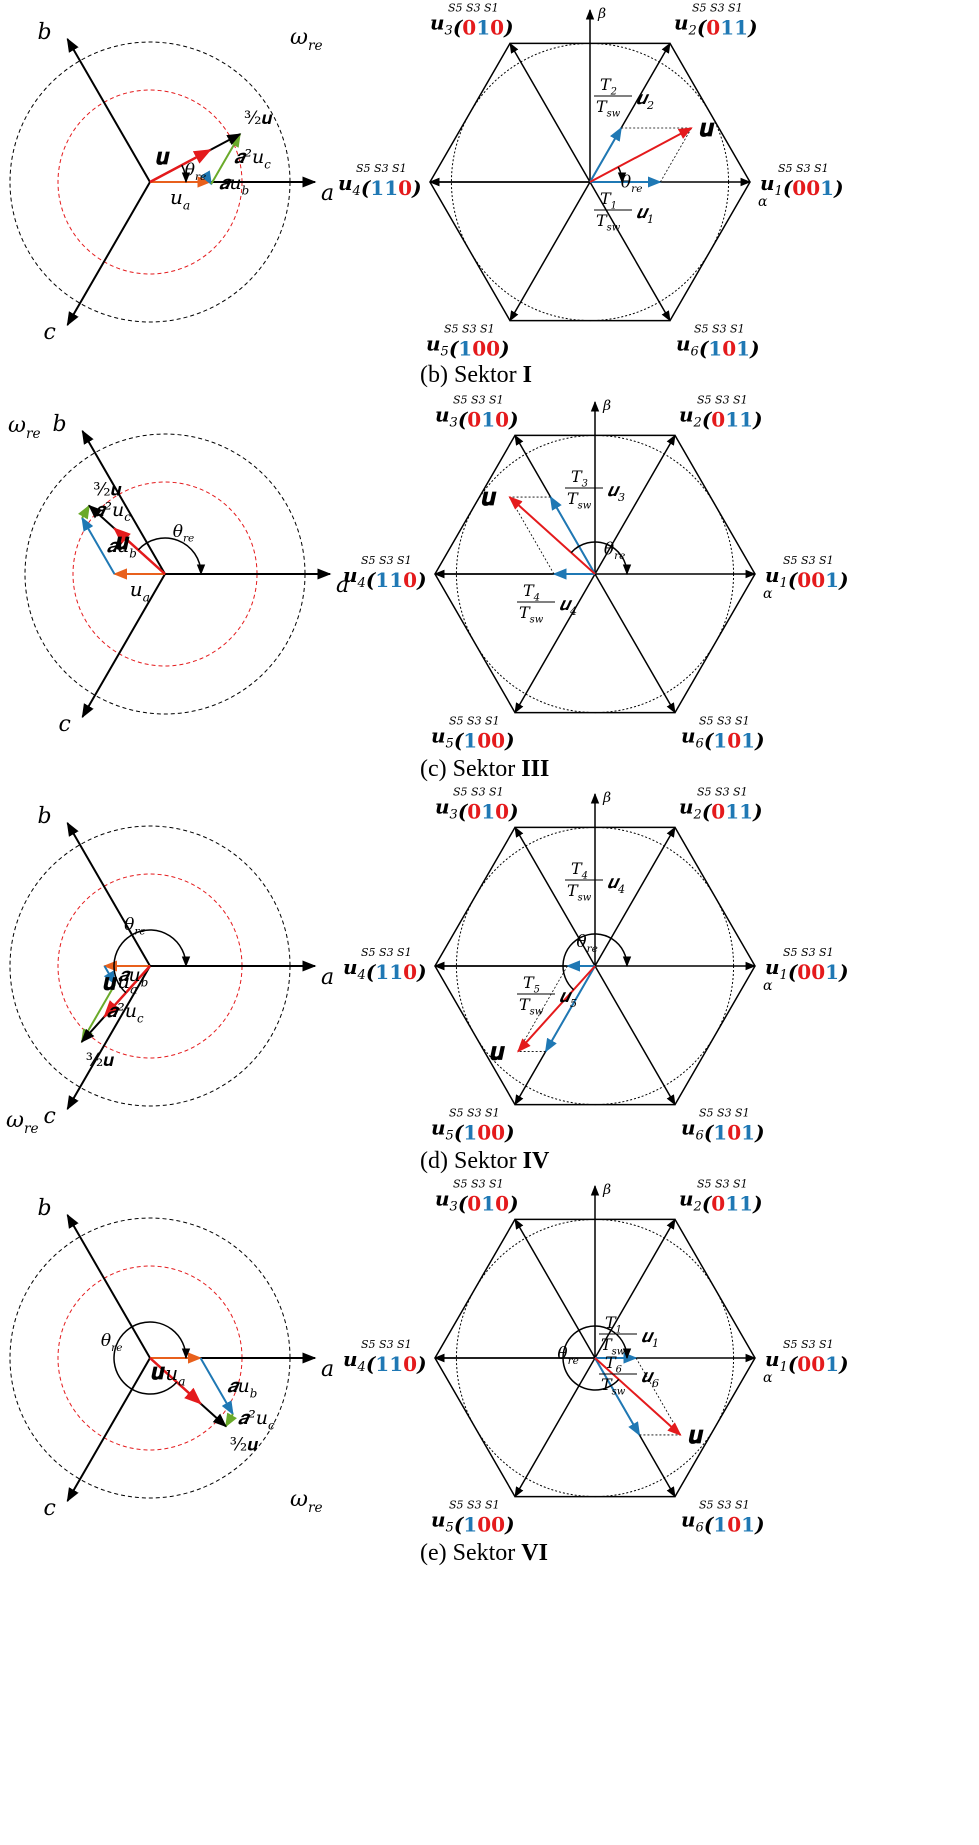 The height and width of the screenshot is (1845, 979). Describe the element at coordinates (716, 24) in the screenshot. I see `vector-label-u2: u2(011)` at that location.